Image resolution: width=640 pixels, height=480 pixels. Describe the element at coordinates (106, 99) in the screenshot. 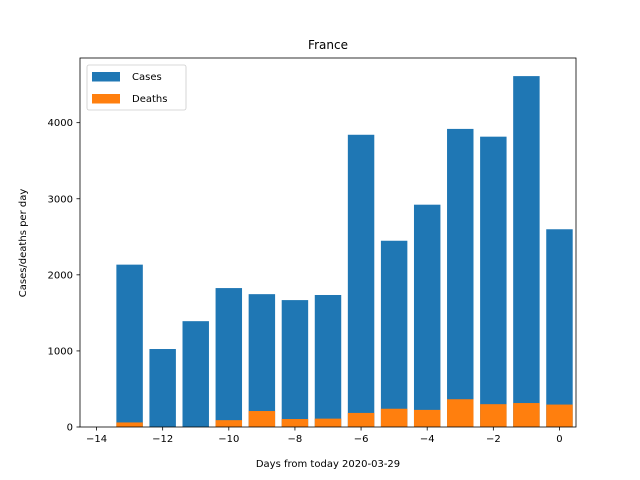

I see `legend-swatch-deaths` at that location.